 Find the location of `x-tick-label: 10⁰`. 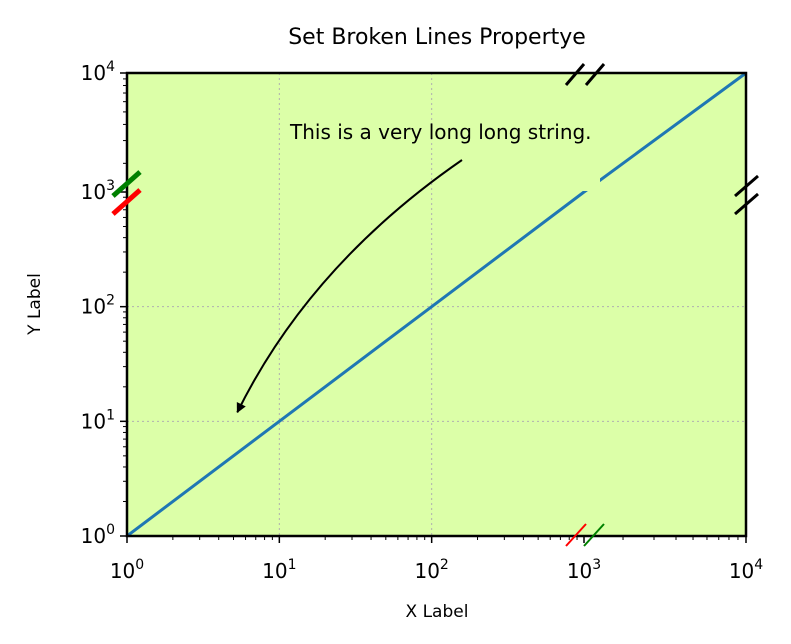

x-tick-label: 10⁰ is located at coordinates (127, 570).